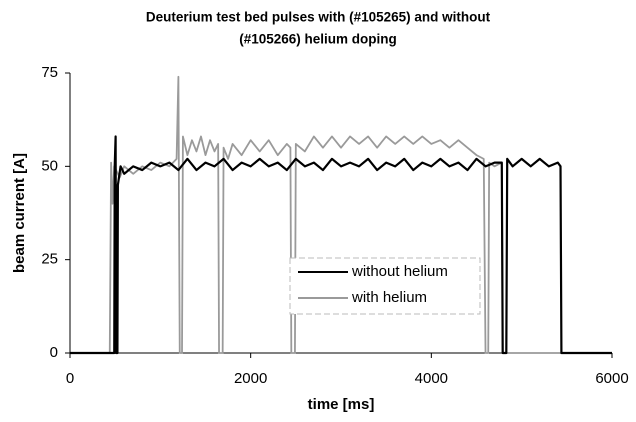  What do you see at coordinates (385, 286) in the screenshot?
I see `legend-box` at bounding box center [385, 286].